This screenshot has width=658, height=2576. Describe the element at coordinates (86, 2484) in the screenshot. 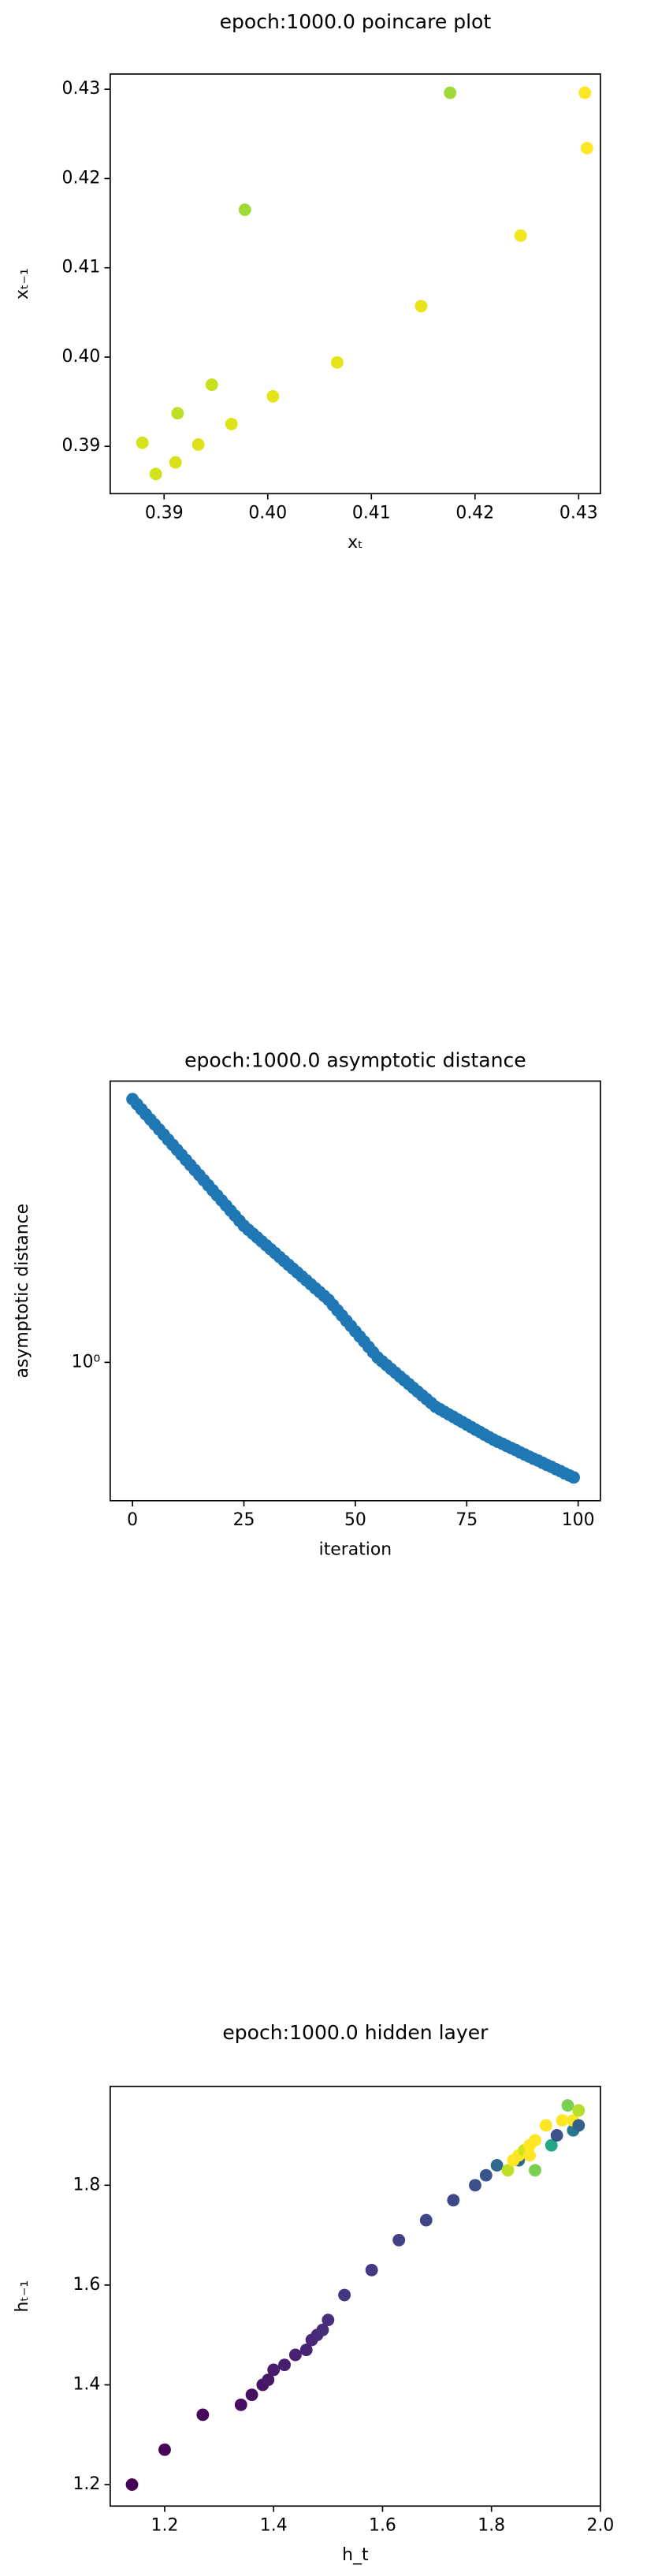

I see `y-tick-label: 1.2` at that location.